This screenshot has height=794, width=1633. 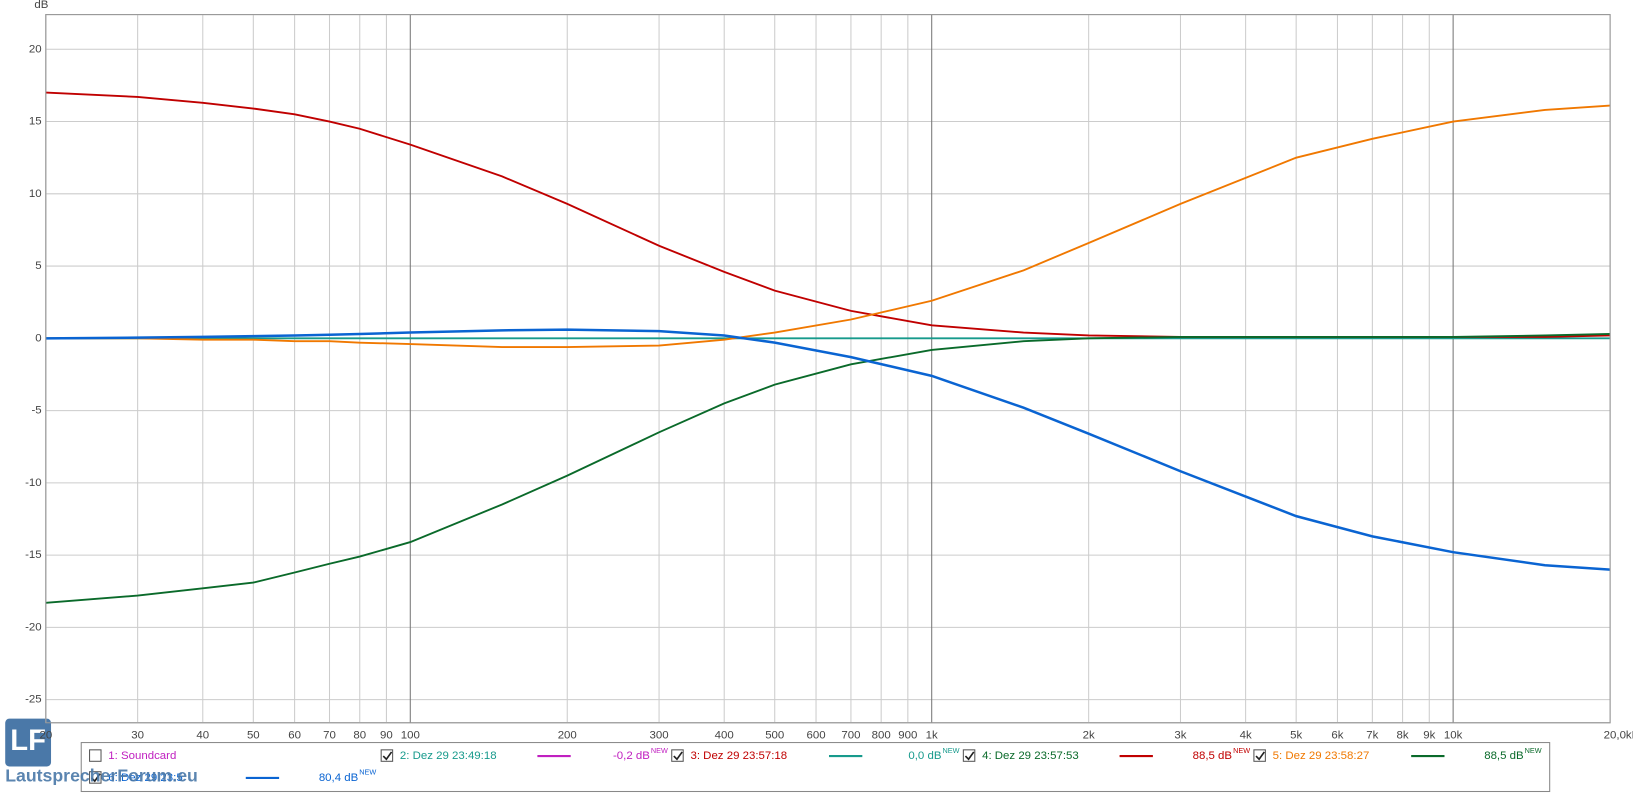 What do you see at coordinates (35, 122) in the screenshot?
I see `y-tick-label: 15` at bounding box center [35, 122].